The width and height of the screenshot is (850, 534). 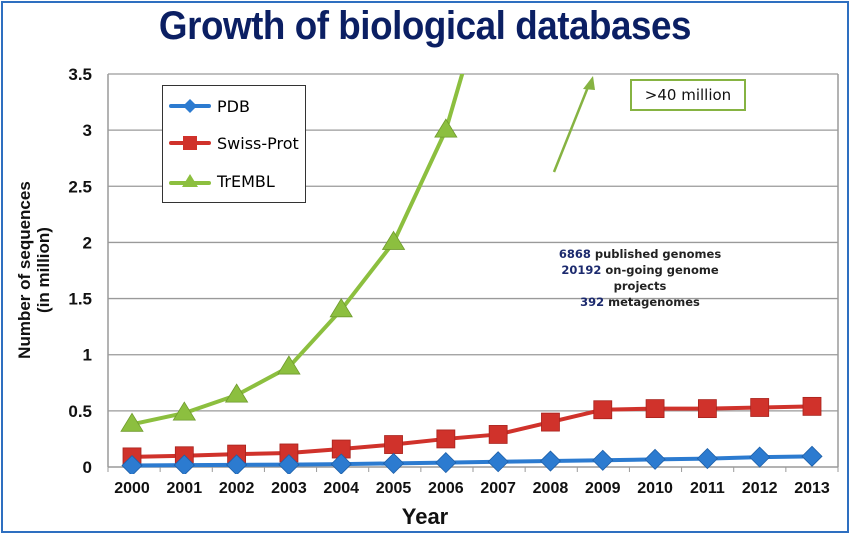 I want to click on x-tick-label: 2009, so click(x=603, y=488).